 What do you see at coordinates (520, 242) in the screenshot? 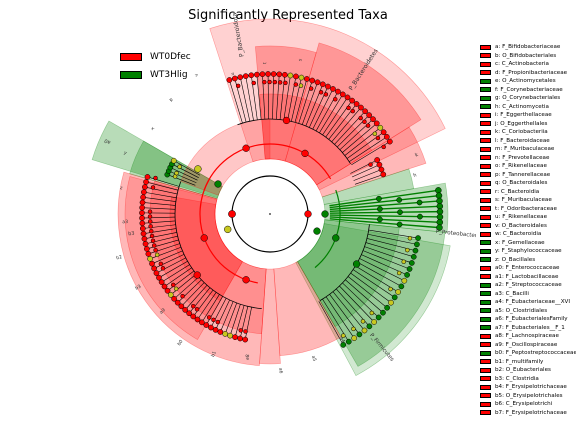
I see `key-text: x: F_Gemellaceae` at bounding box center [520, 242].